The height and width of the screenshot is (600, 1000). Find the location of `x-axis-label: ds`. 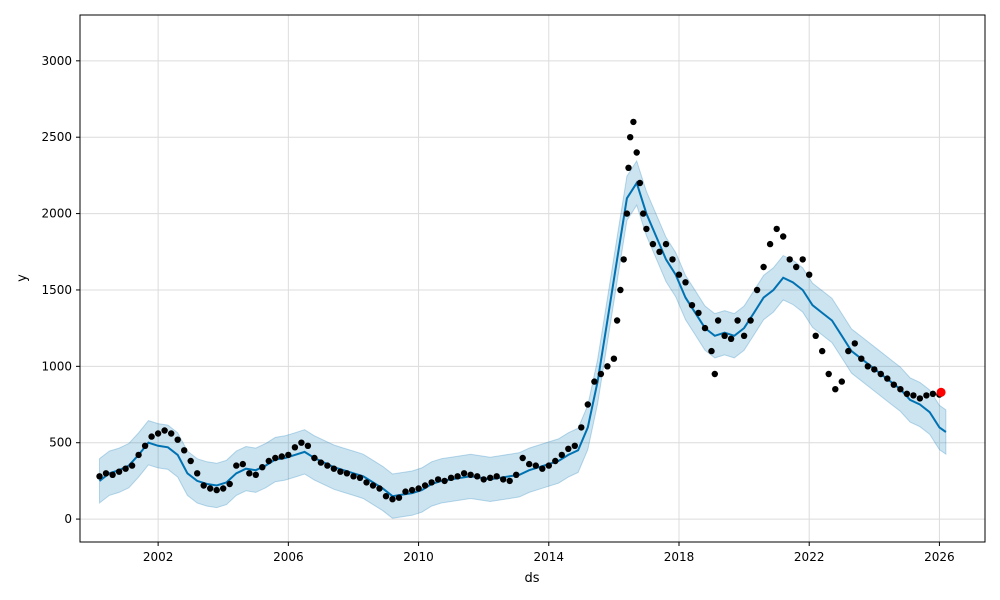

x-axis-label: ds is located at coordinates (531, 578).